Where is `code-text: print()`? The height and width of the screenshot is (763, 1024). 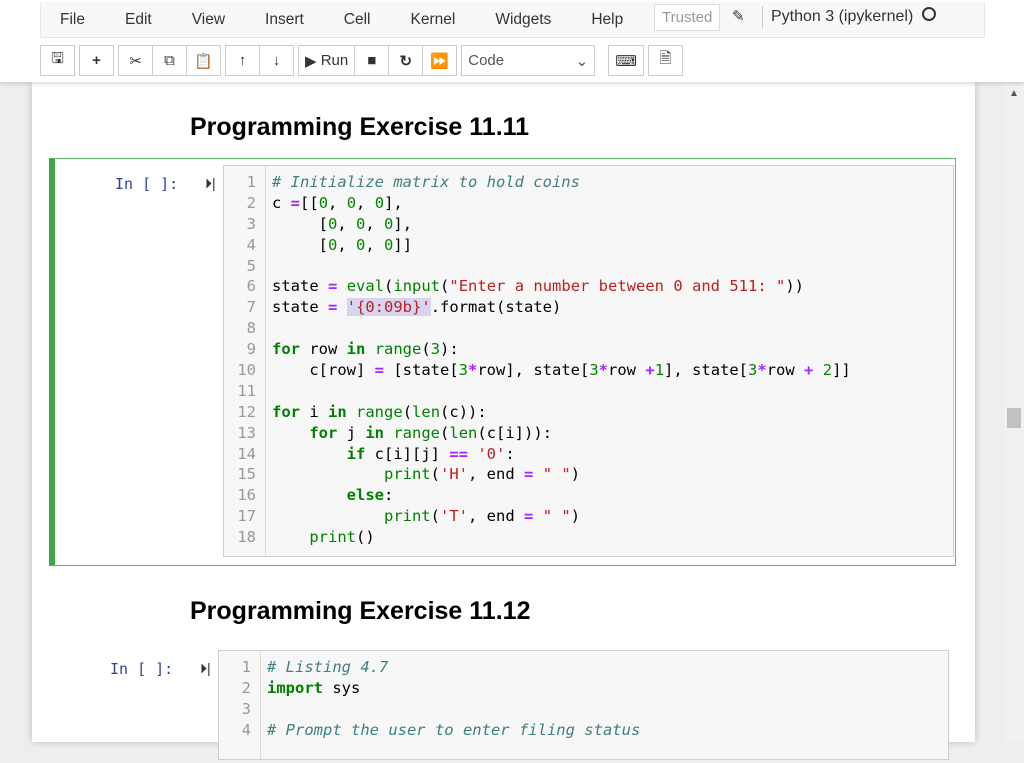 code-text: print() is located at coordinates (320, 537).